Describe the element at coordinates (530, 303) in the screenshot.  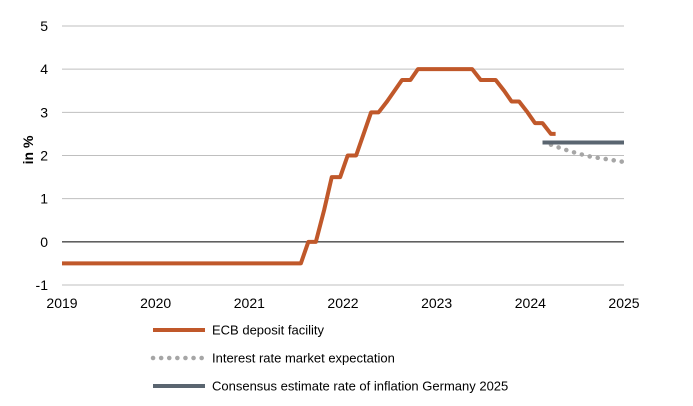
I see `x-tick-label: 2024` at that location.